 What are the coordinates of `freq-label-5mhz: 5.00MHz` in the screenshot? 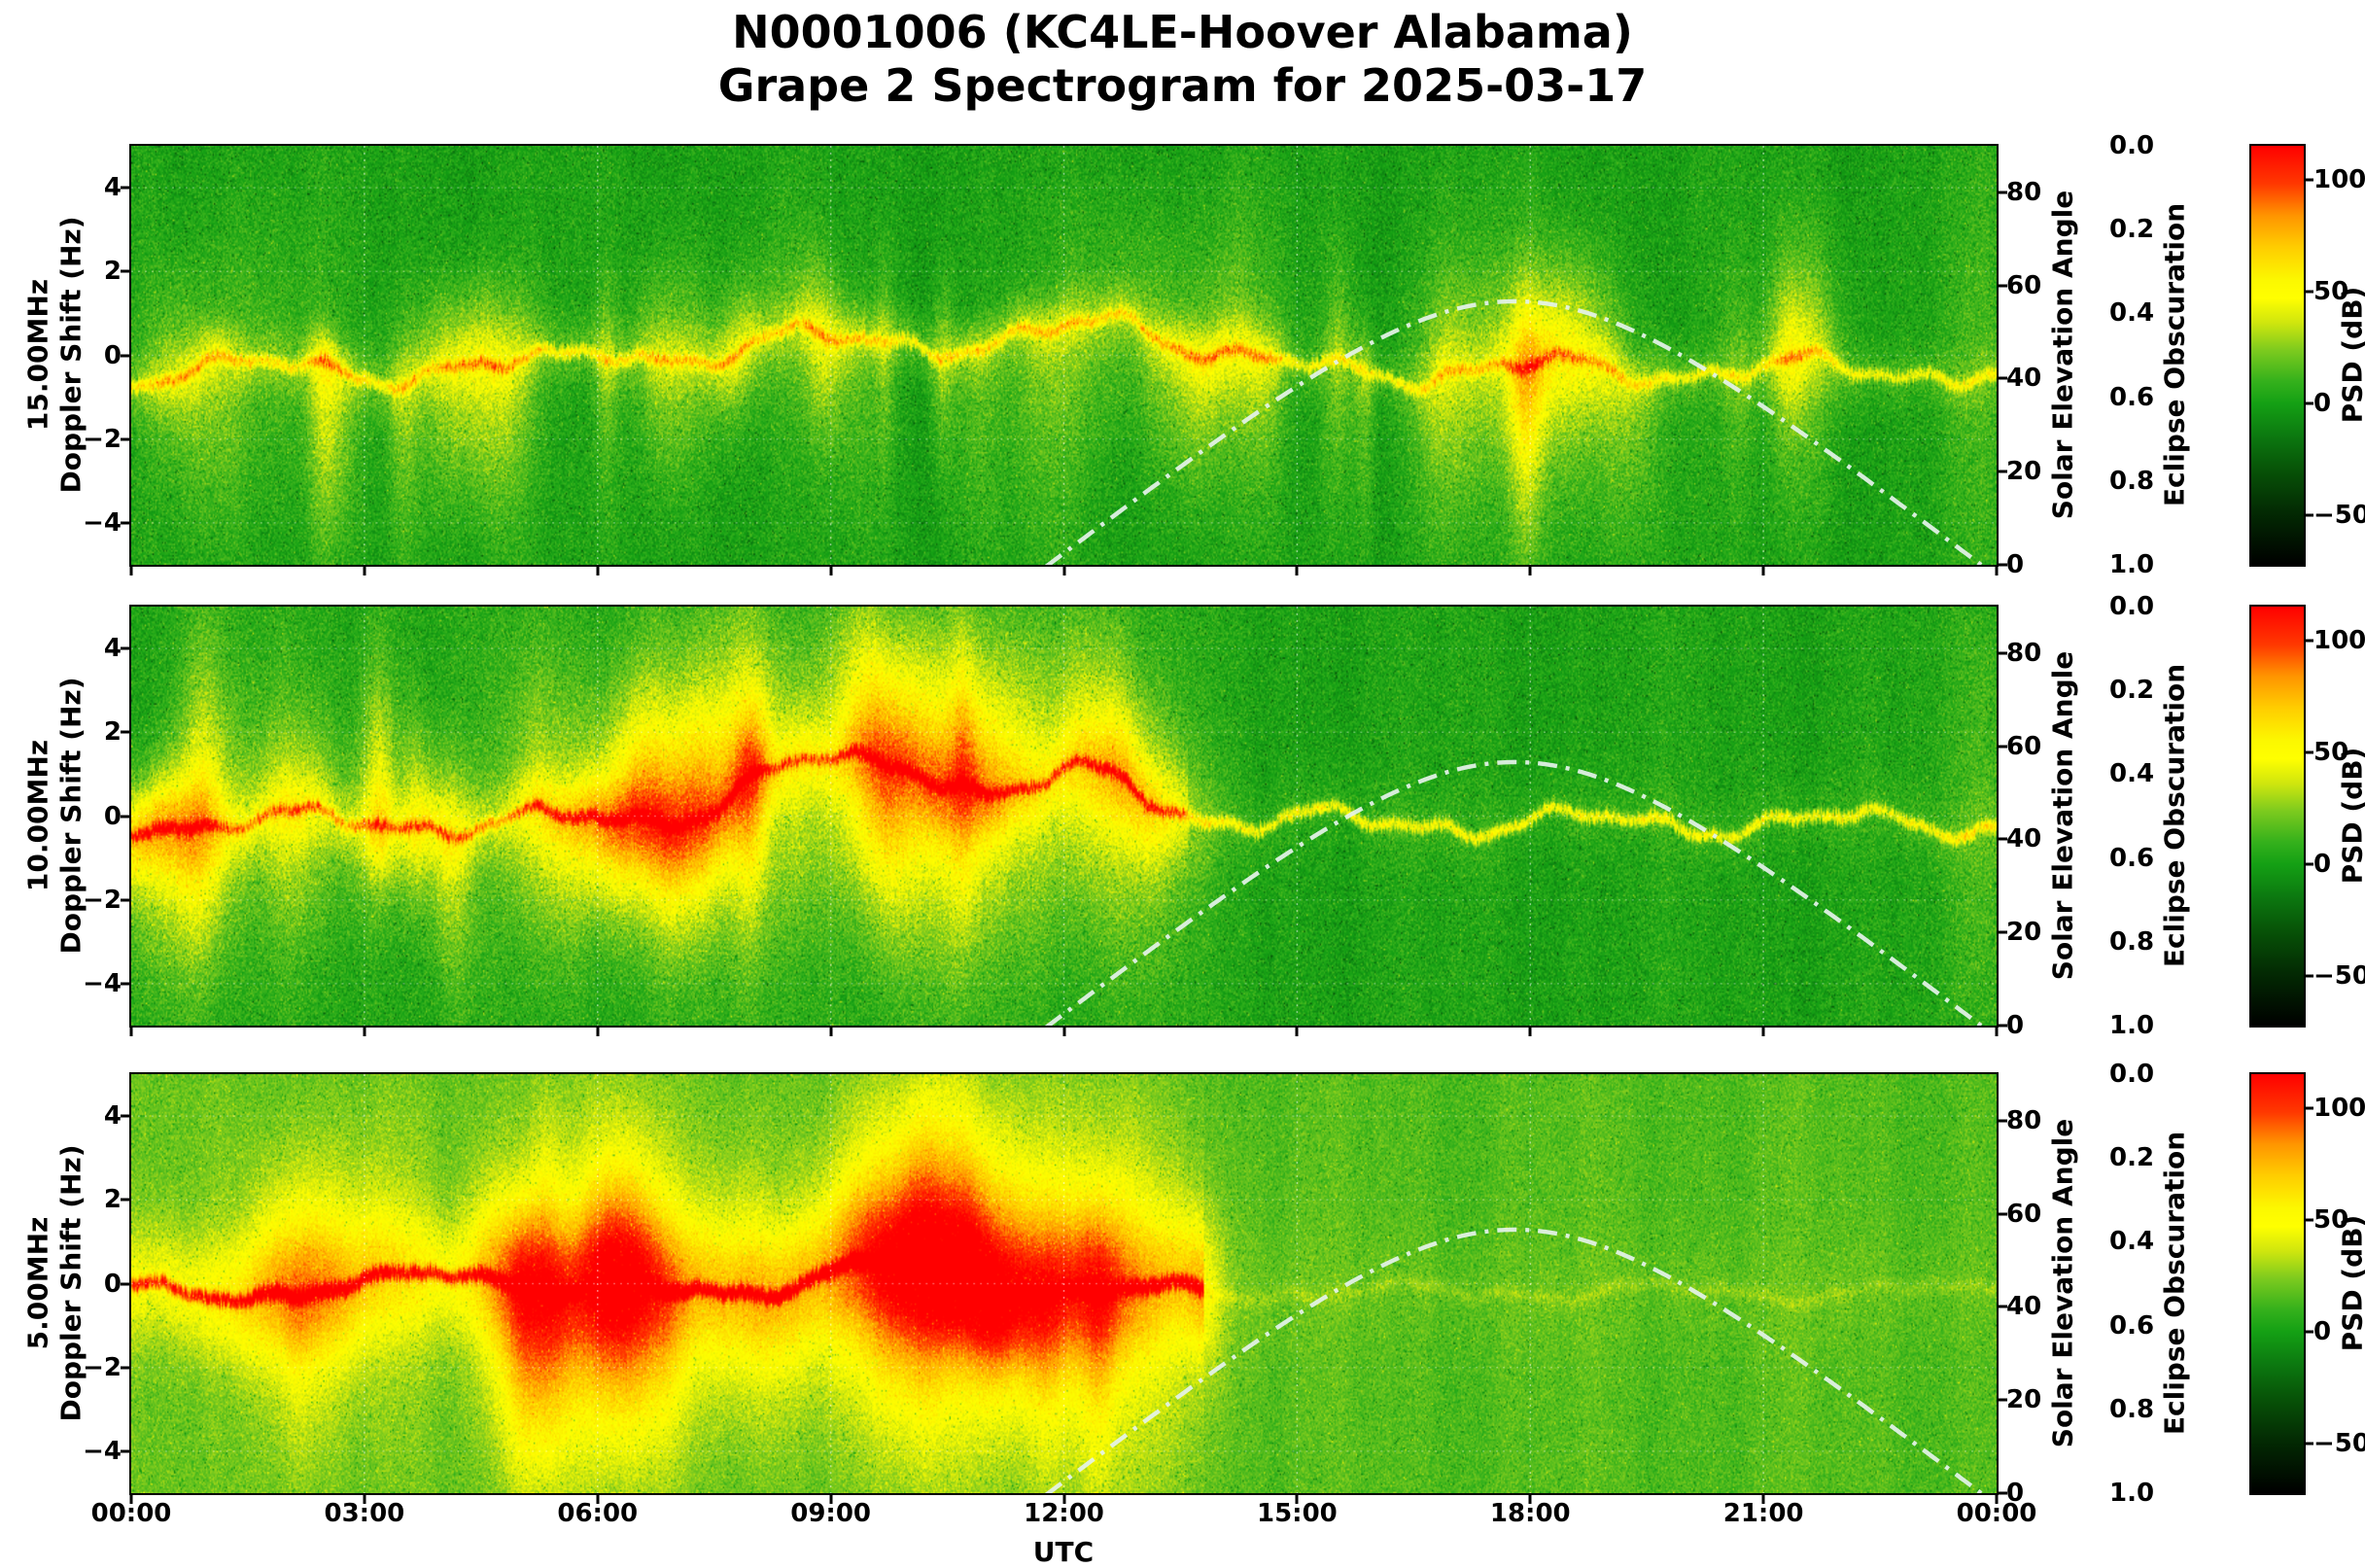 It's located at (38, 1283).